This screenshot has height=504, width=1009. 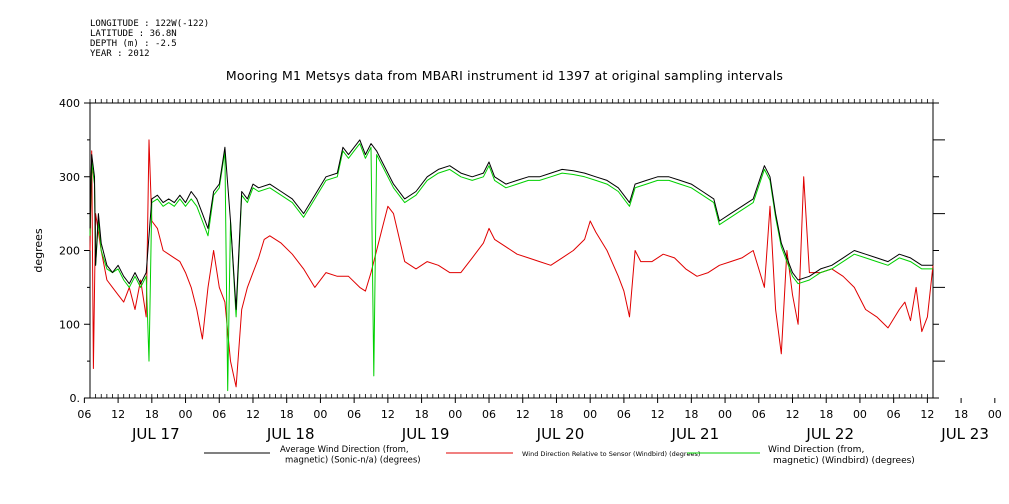 I want to click on x-day-label: JUL 19, so click(x=425, y=434).